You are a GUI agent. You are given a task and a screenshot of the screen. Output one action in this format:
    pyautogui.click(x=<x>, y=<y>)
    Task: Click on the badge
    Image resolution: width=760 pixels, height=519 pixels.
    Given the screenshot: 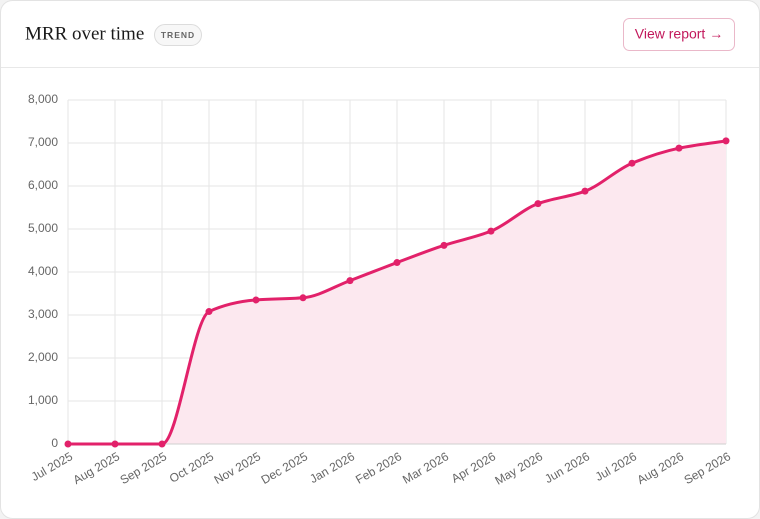 What is the action you would take?
    pyautogui.click(x=178, y=35)
    